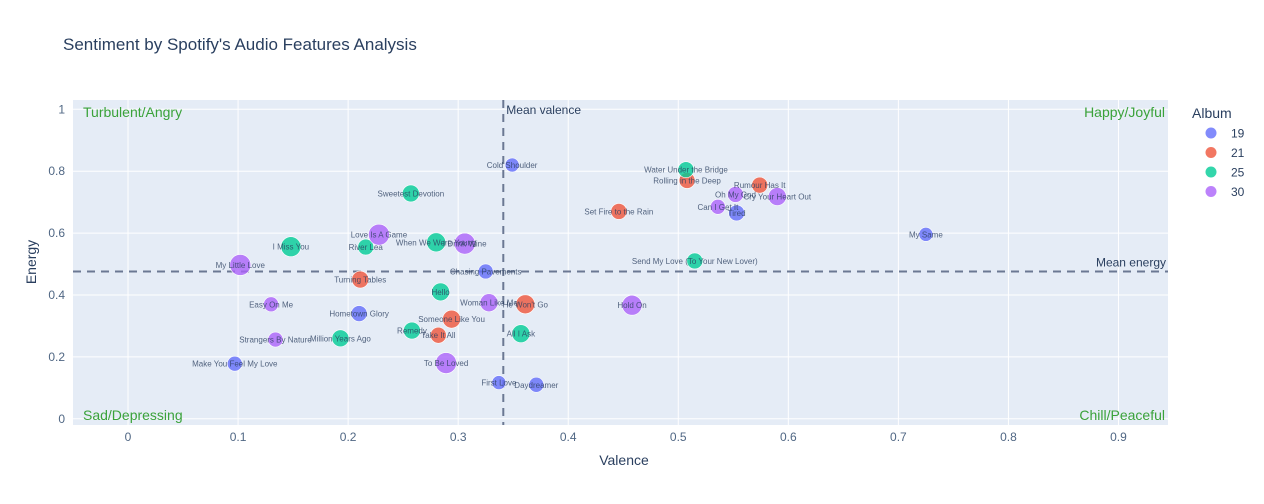  I want to click on point-label: When We Were Young, so click(436, 242).